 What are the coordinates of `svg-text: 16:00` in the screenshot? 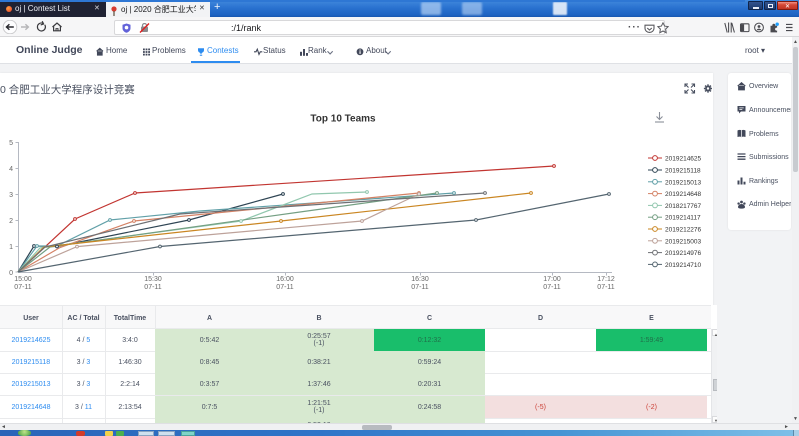 It's located at (285, 279).